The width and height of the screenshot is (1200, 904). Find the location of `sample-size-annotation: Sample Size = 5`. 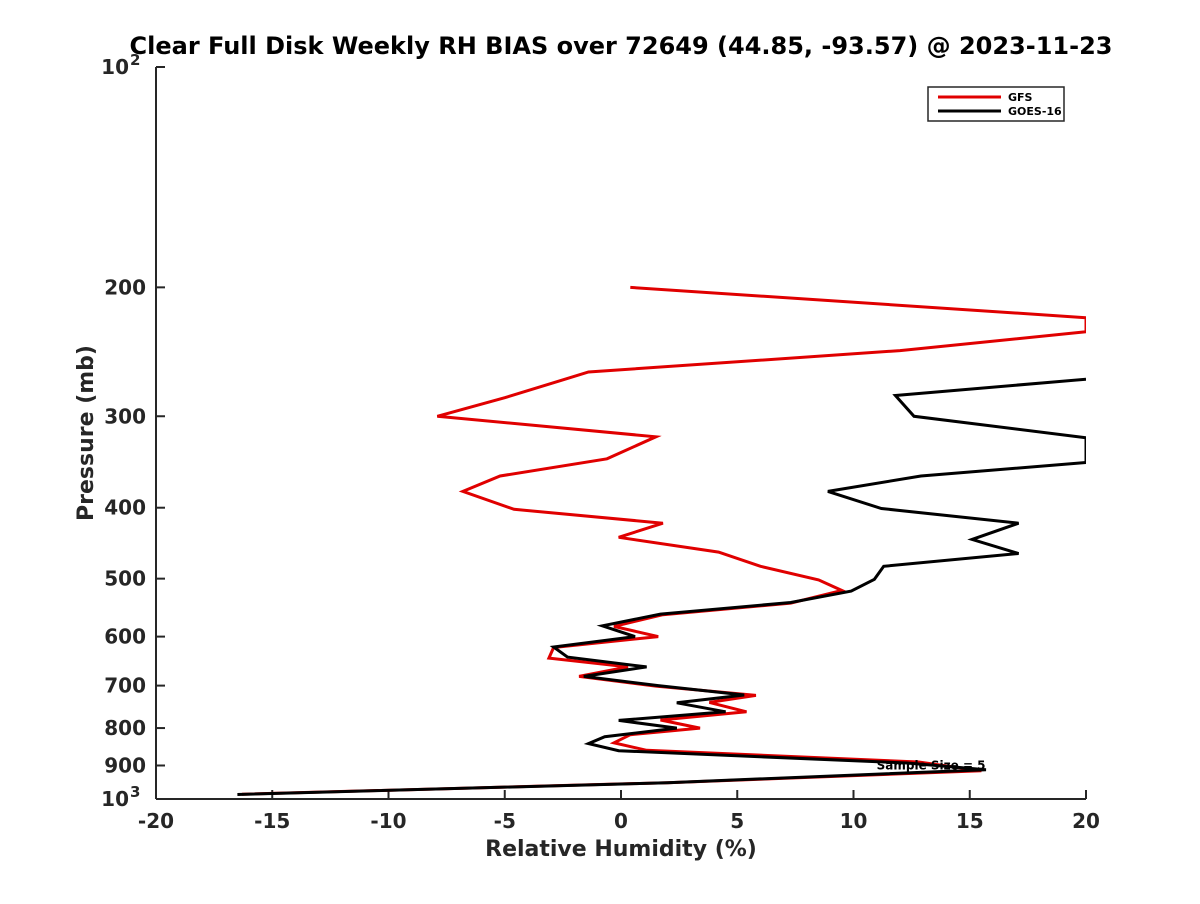

sample-size-annotation: Sample Size = 5 is located at coordinates (931, 766).